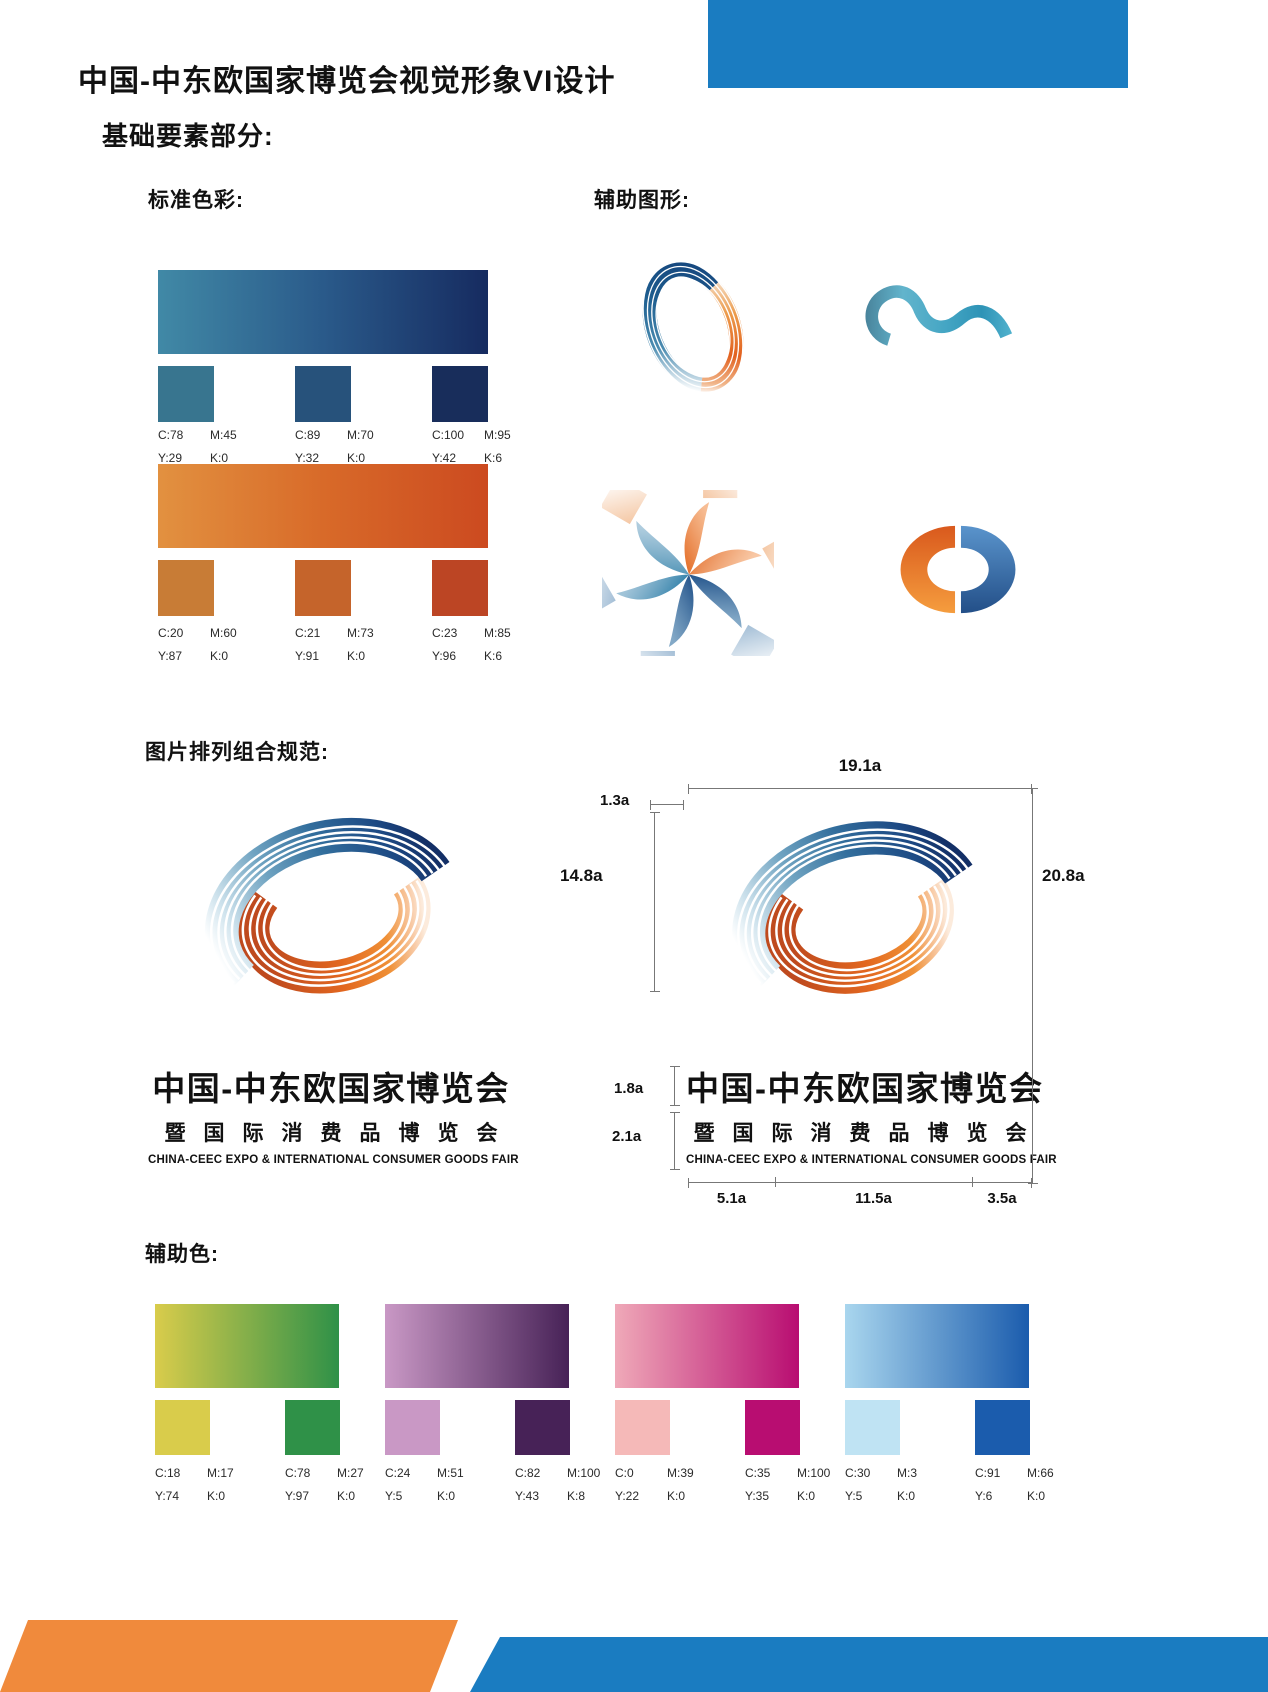 Image resolution: width=1268 pixels, height=1692 pixels. Describe the element at coordinates (675, 1086) in the screenshot. I see `dim-line-title-height` at that location.